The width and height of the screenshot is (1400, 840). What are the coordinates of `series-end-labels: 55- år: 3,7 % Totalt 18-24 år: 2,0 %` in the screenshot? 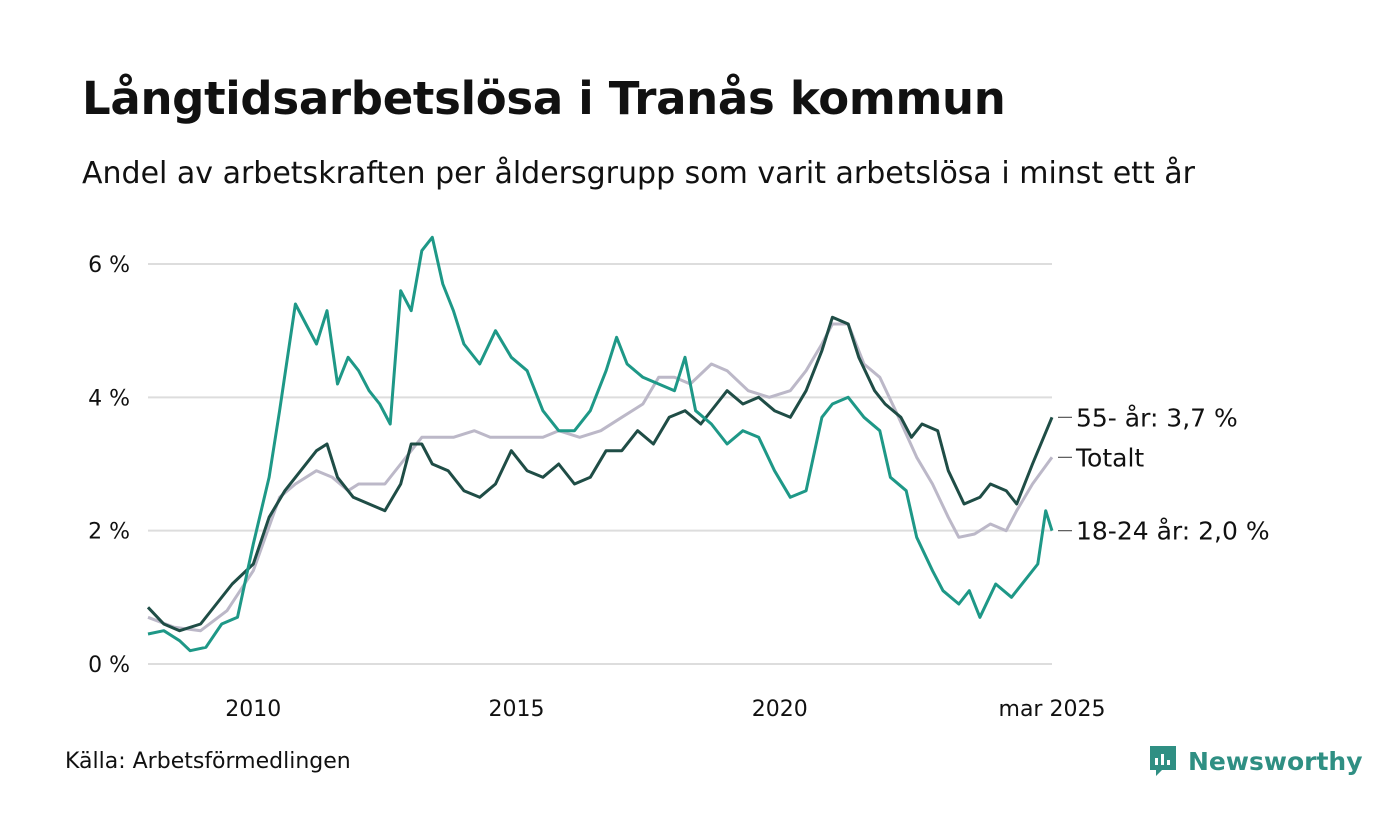 It's located at (1164, 474).